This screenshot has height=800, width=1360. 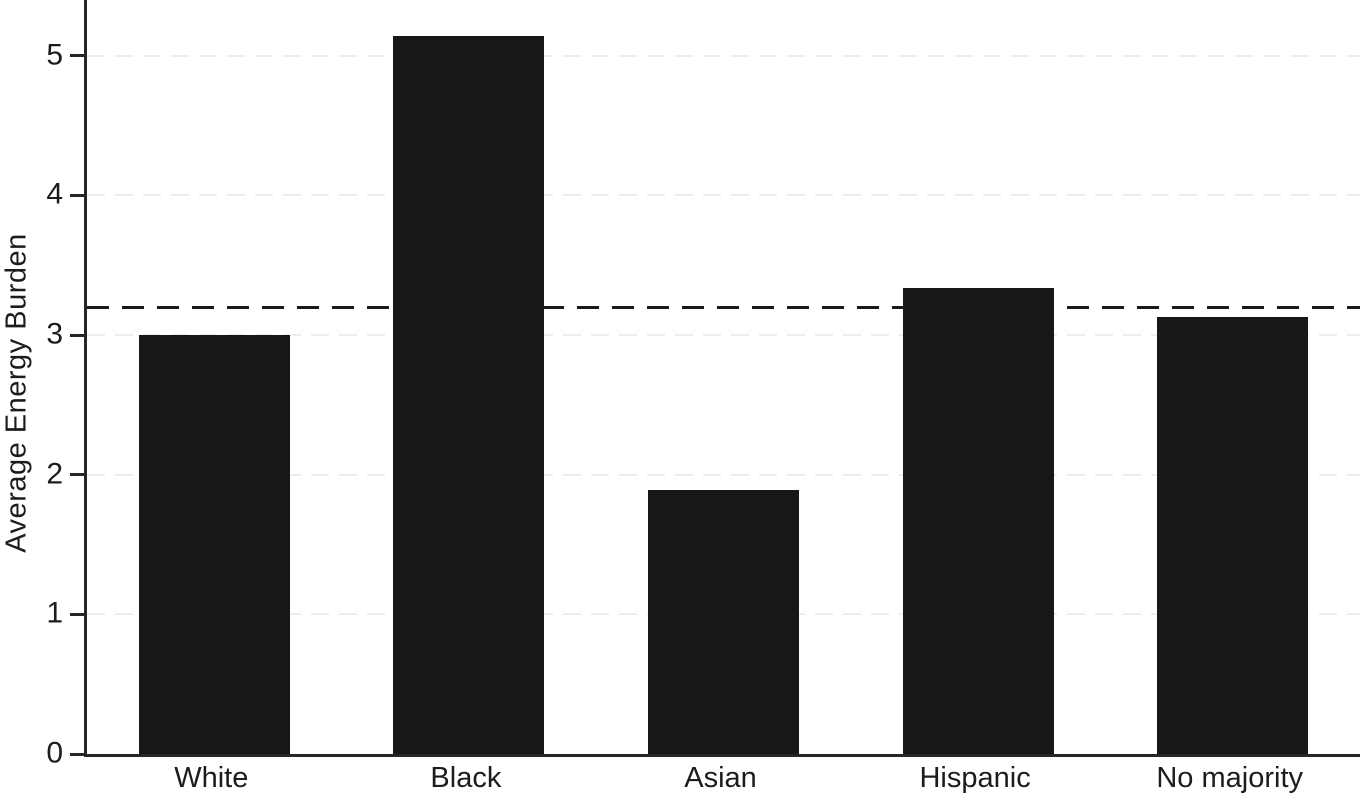 What do you see at coordinates (1233, 535) in the screenshot?
I see `bar-no-majority` at bounding box center [1233, 535].